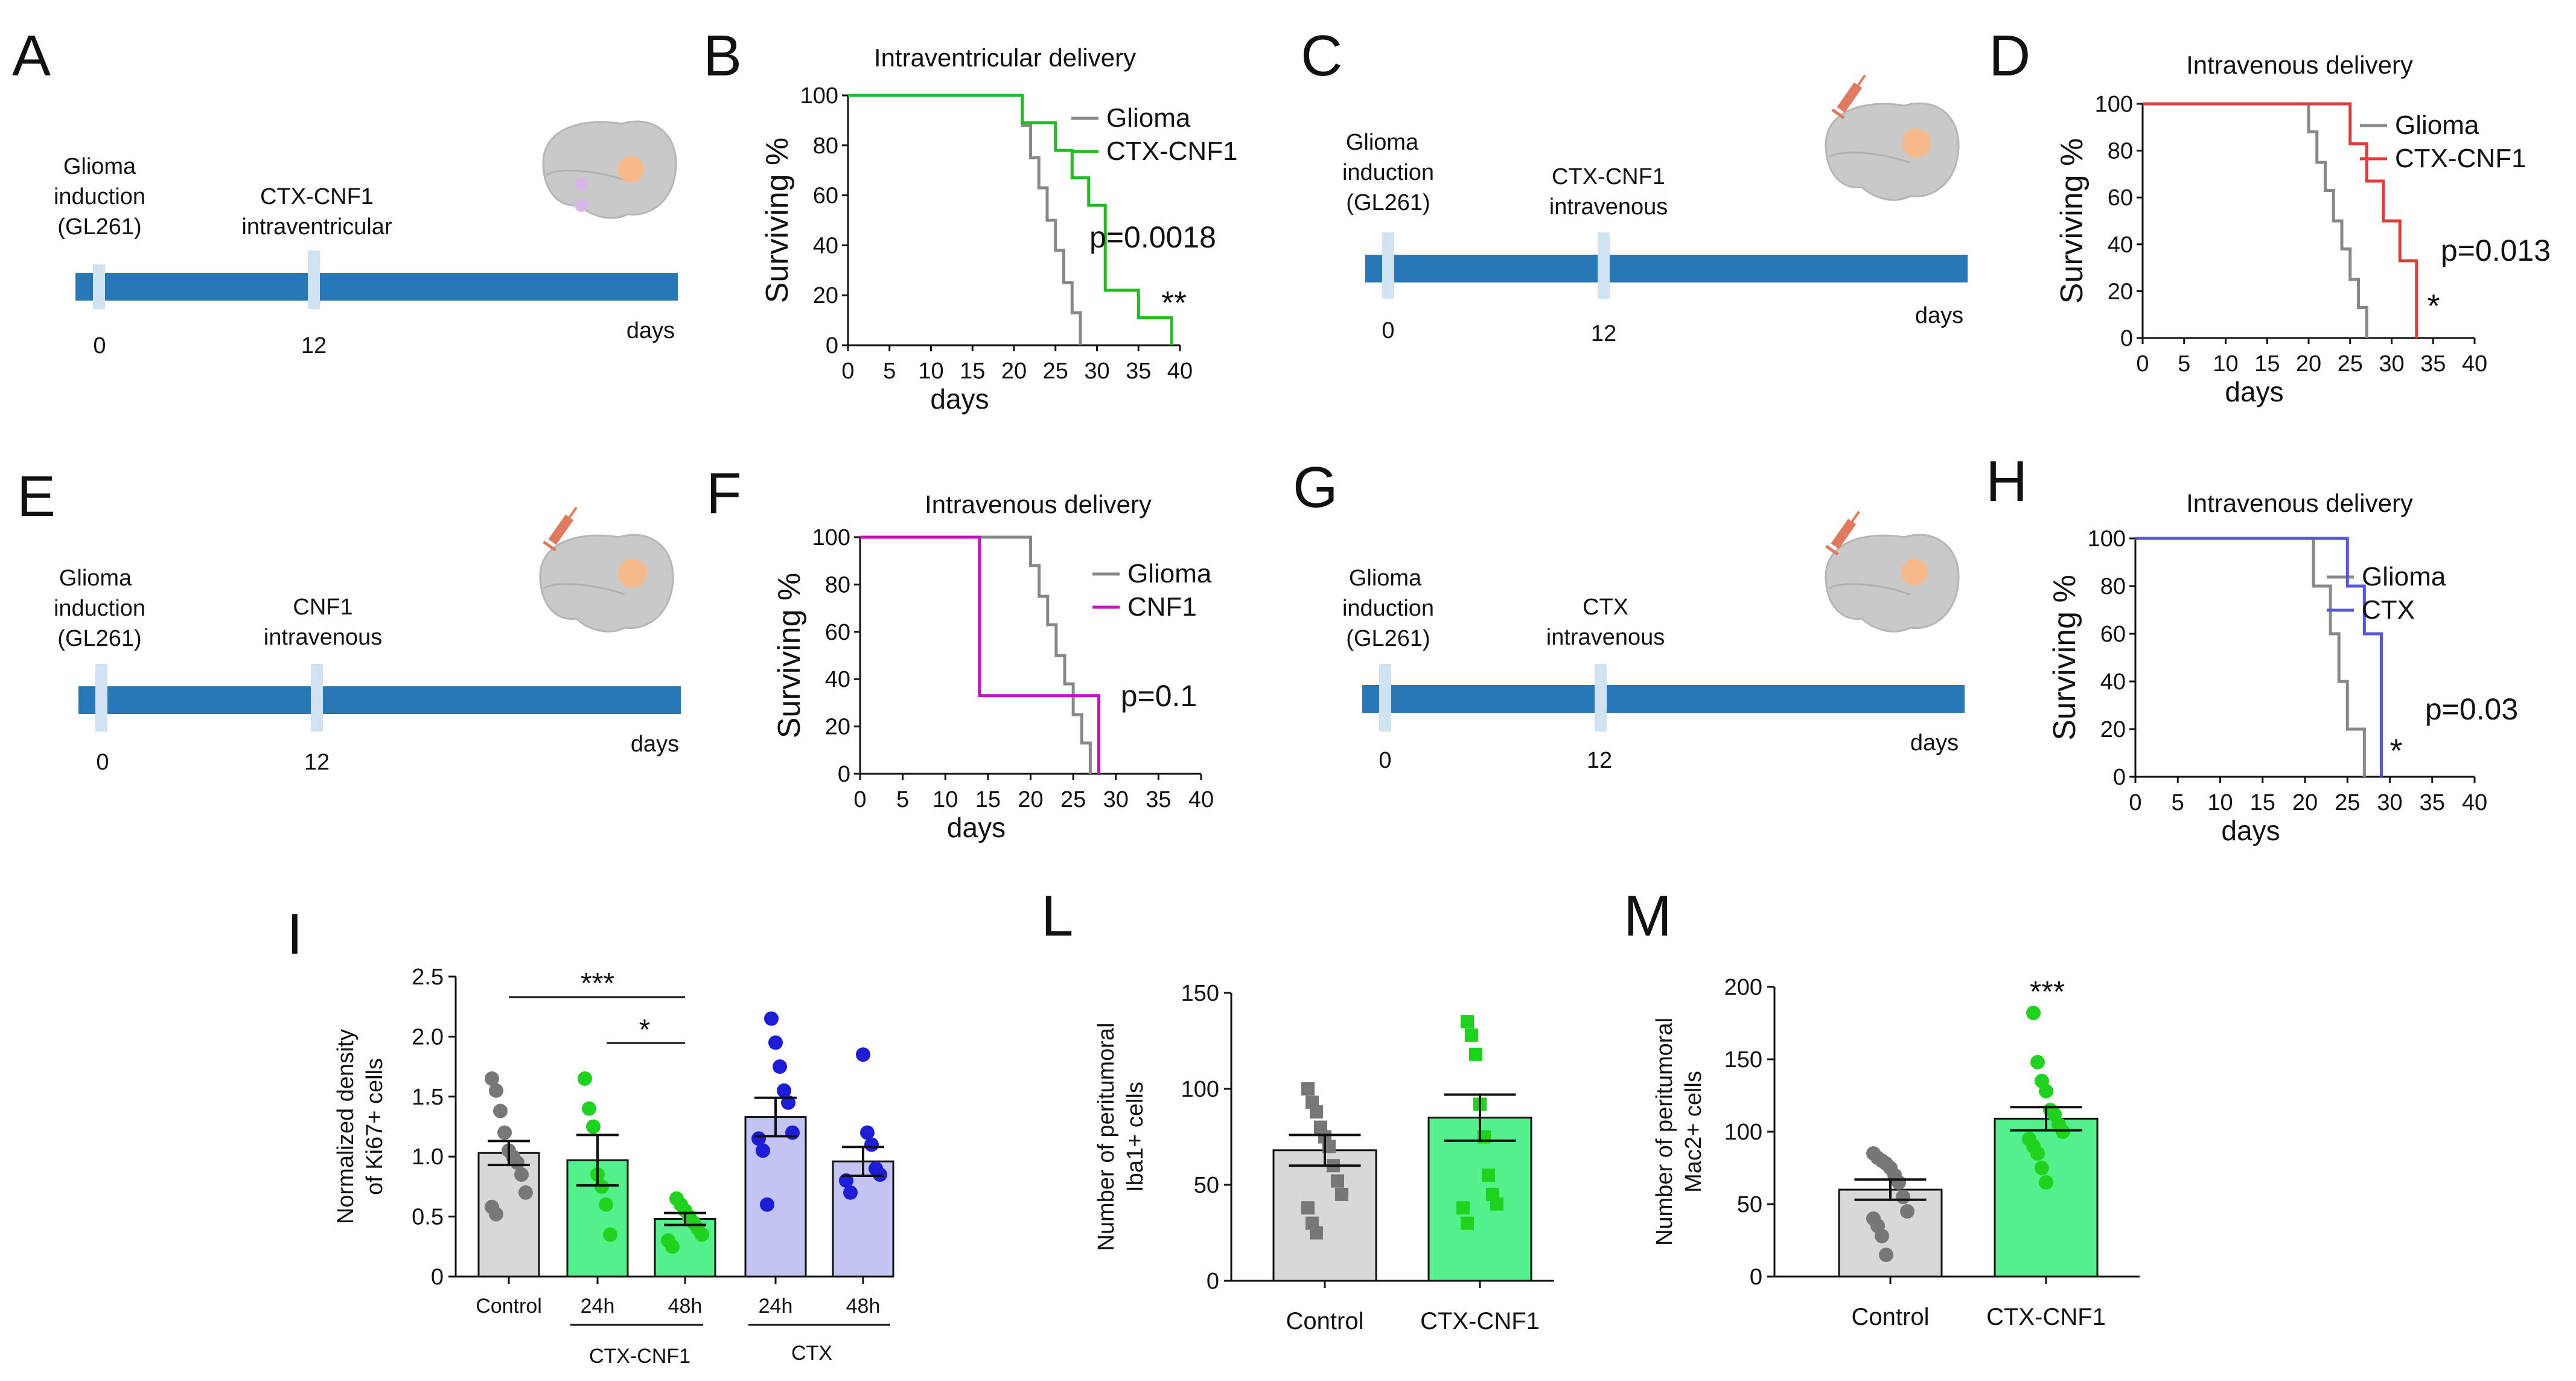 This screenshot has width=2576, height=1381. What do you see at coordinates (428, 1037) in the screenshot?
I see `y-tick-label: 2.0` at bounding box center [428, 1037].